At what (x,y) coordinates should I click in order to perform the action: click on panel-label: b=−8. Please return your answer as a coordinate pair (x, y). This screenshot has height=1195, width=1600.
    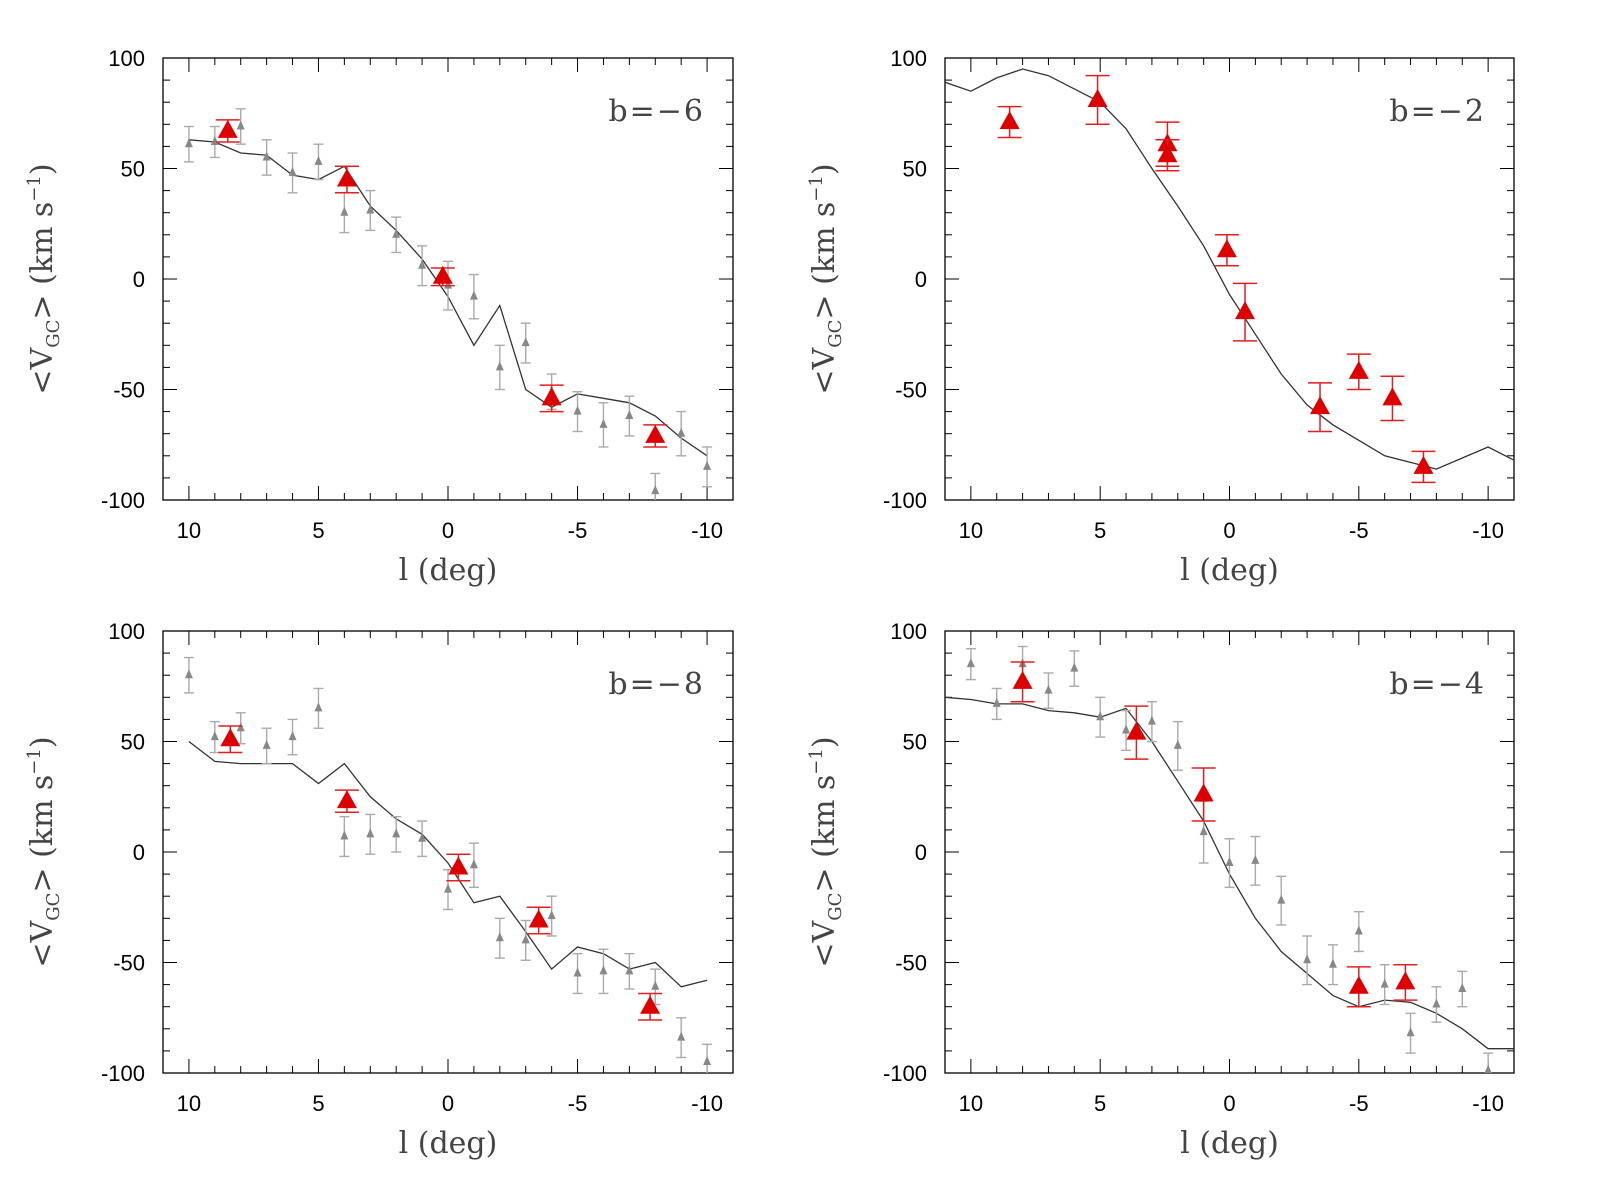
    Looking at the image, I should click on (656, 684).